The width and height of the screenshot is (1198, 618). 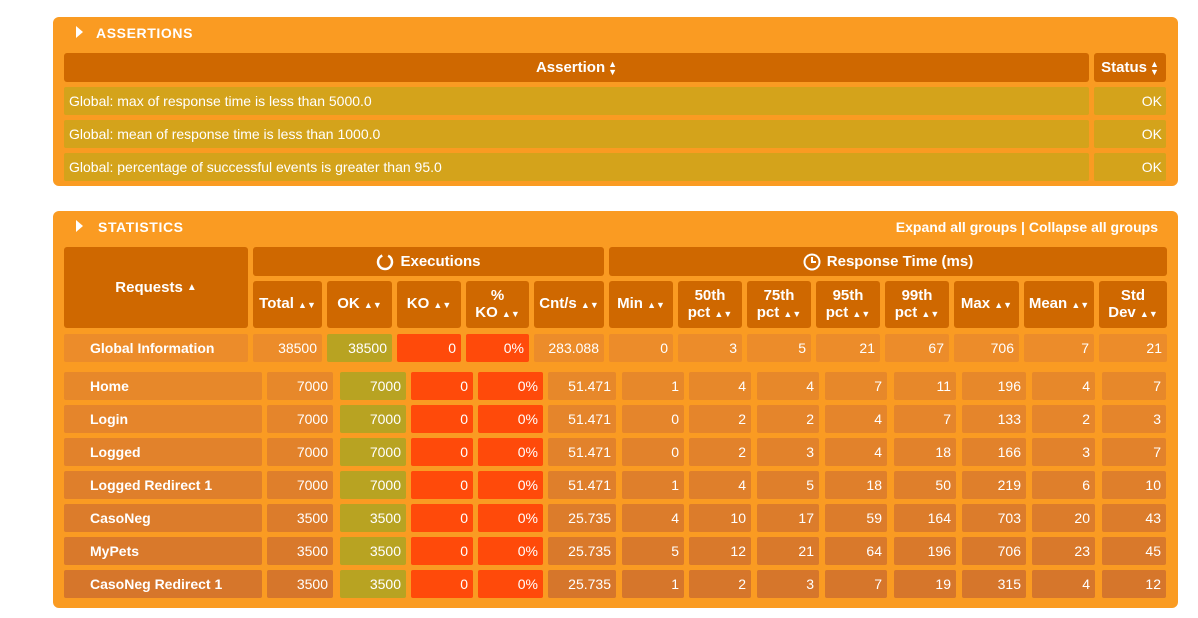 What do you see at coordinates (720, 518) in the screenshot?
I see `stat-cell-p50: 10` at bounding box center [720, 518].